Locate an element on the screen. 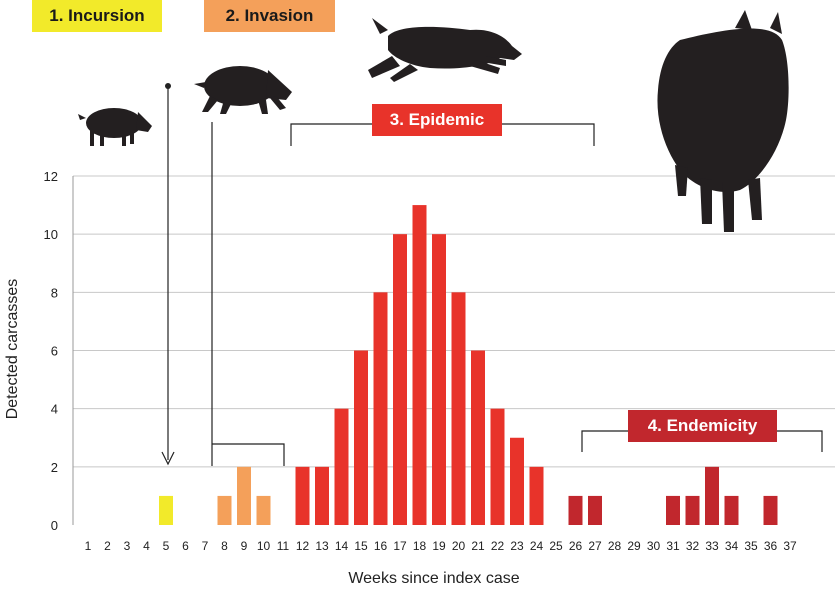  x-tick-label: 3 is located at coordinates (127, 546).